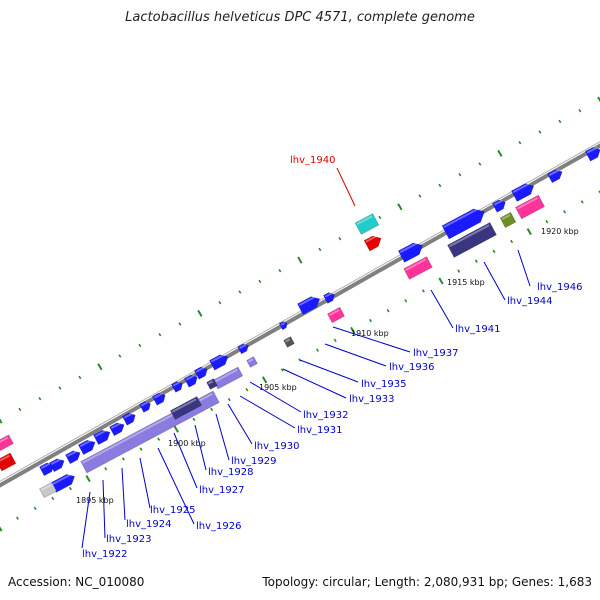 This screenshot has width=600, height=600. What do you see at coordinates (383, 384) in the screenshot?
I see `gene-label-lhv_1935: lhv_1935` at bounding box center [383, 384].